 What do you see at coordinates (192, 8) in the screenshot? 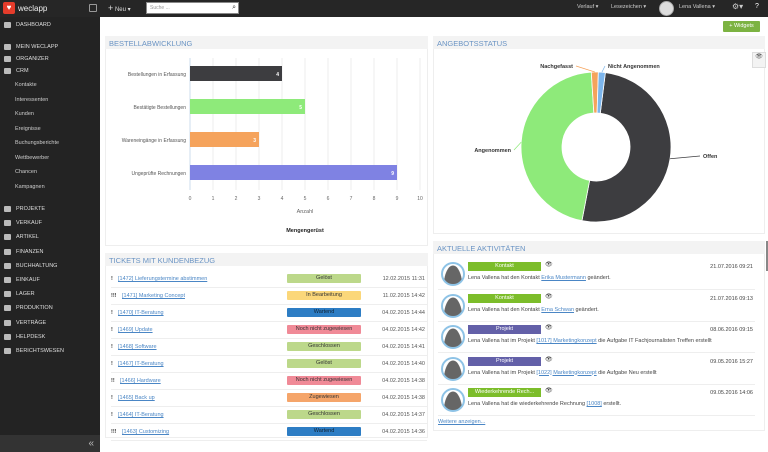
I see `search-input: Suche ... ⌕` at bounding box center [192, 8].